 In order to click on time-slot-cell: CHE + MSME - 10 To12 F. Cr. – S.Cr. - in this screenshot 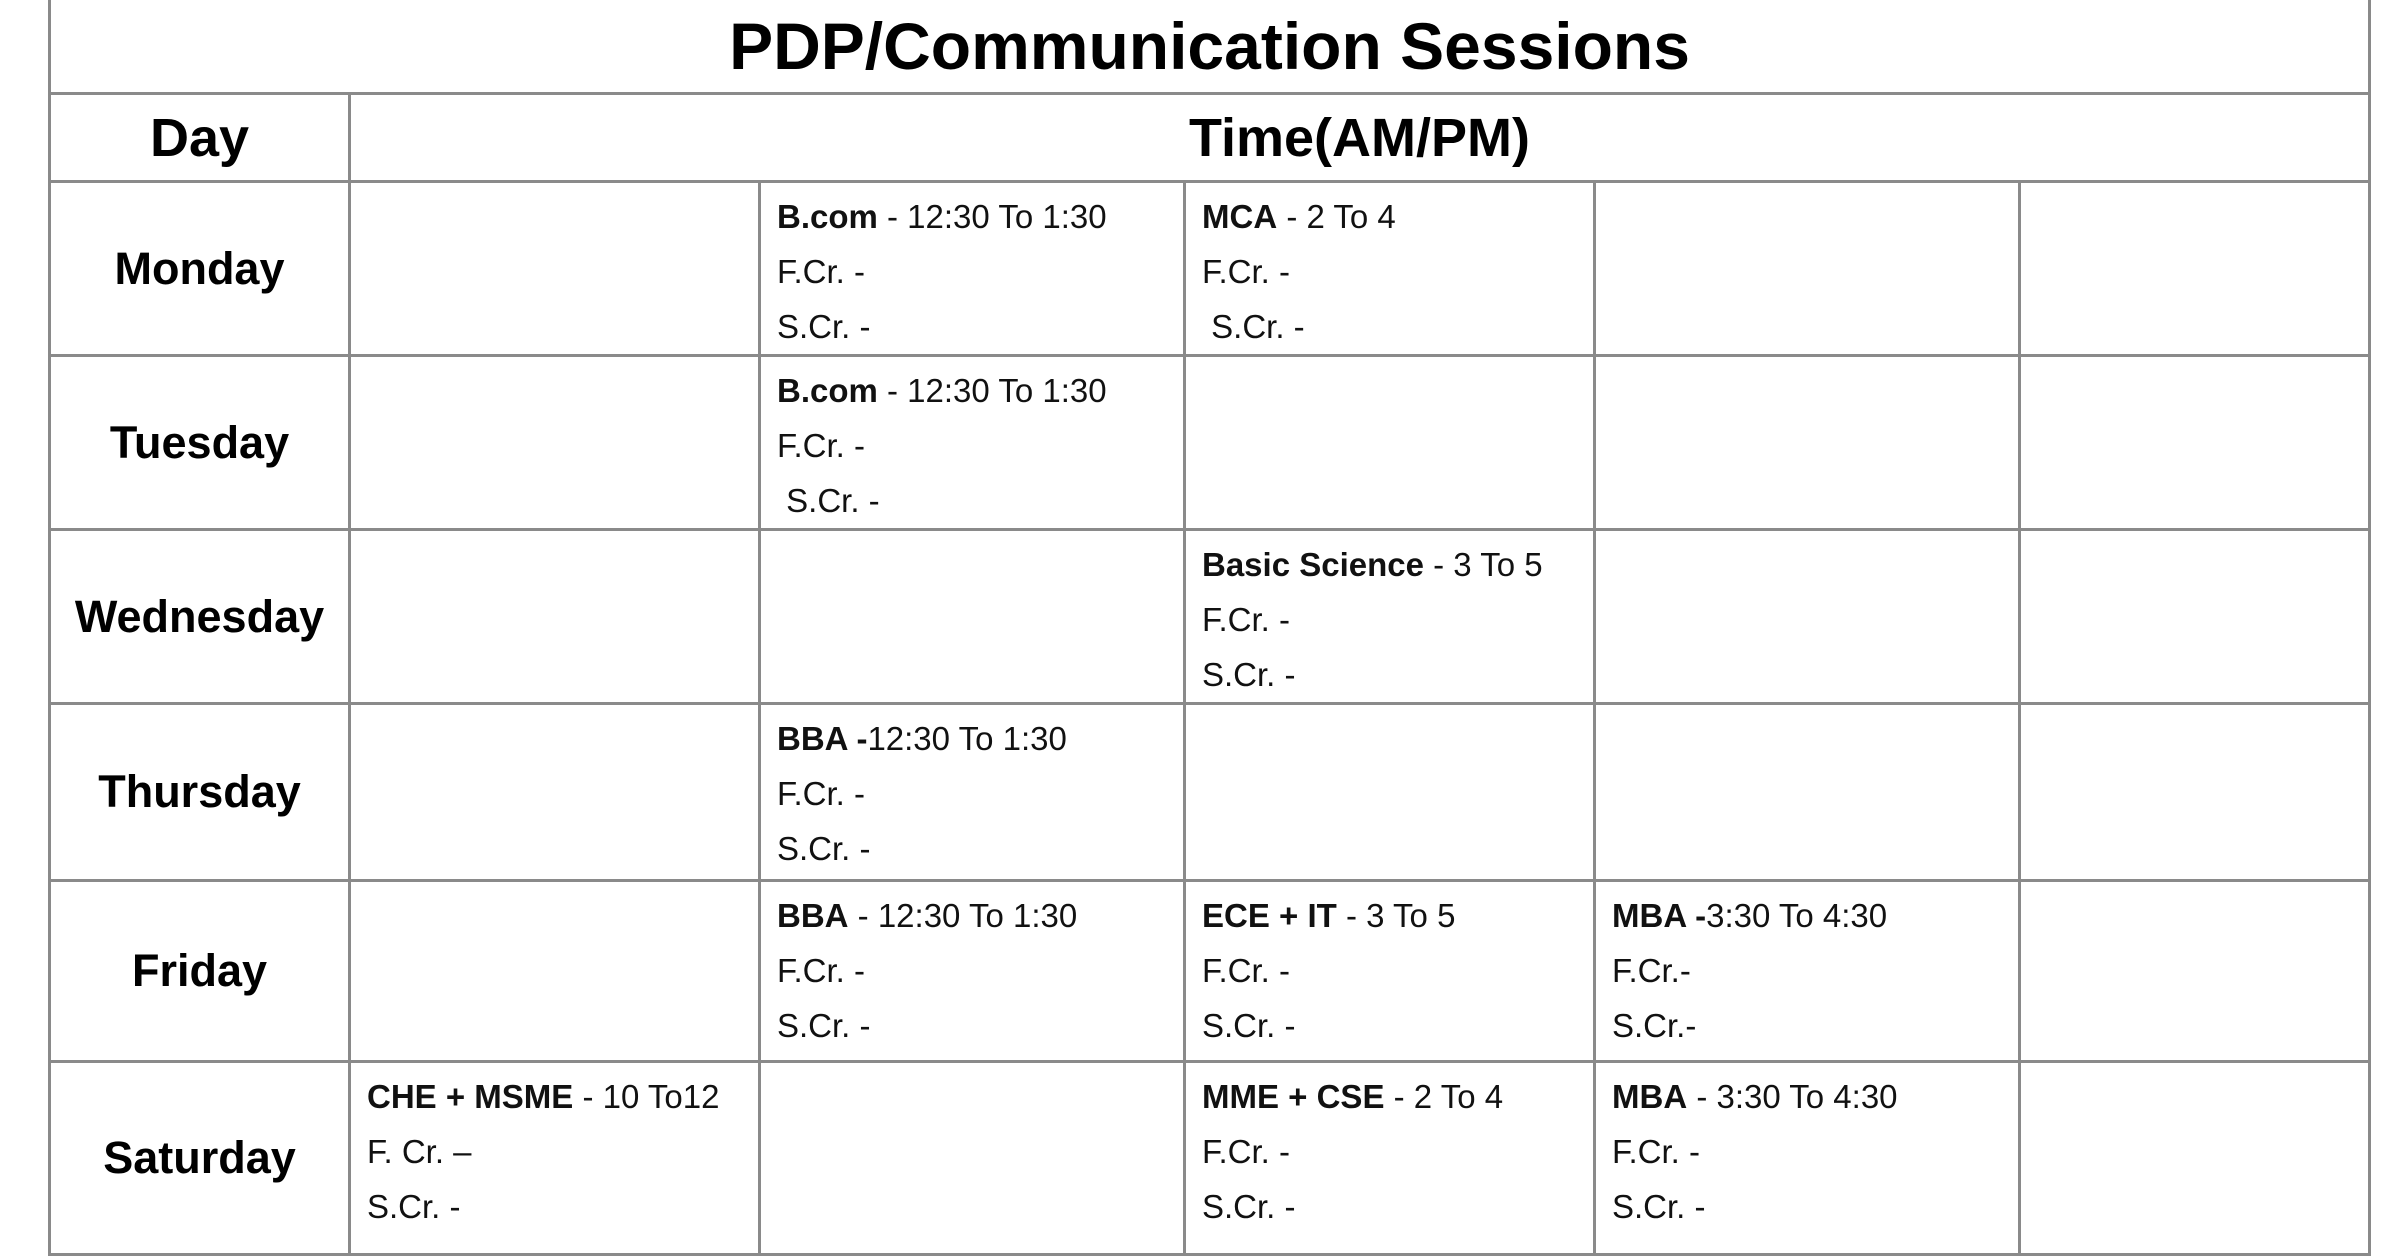, I will do `click(554, 1158)`.